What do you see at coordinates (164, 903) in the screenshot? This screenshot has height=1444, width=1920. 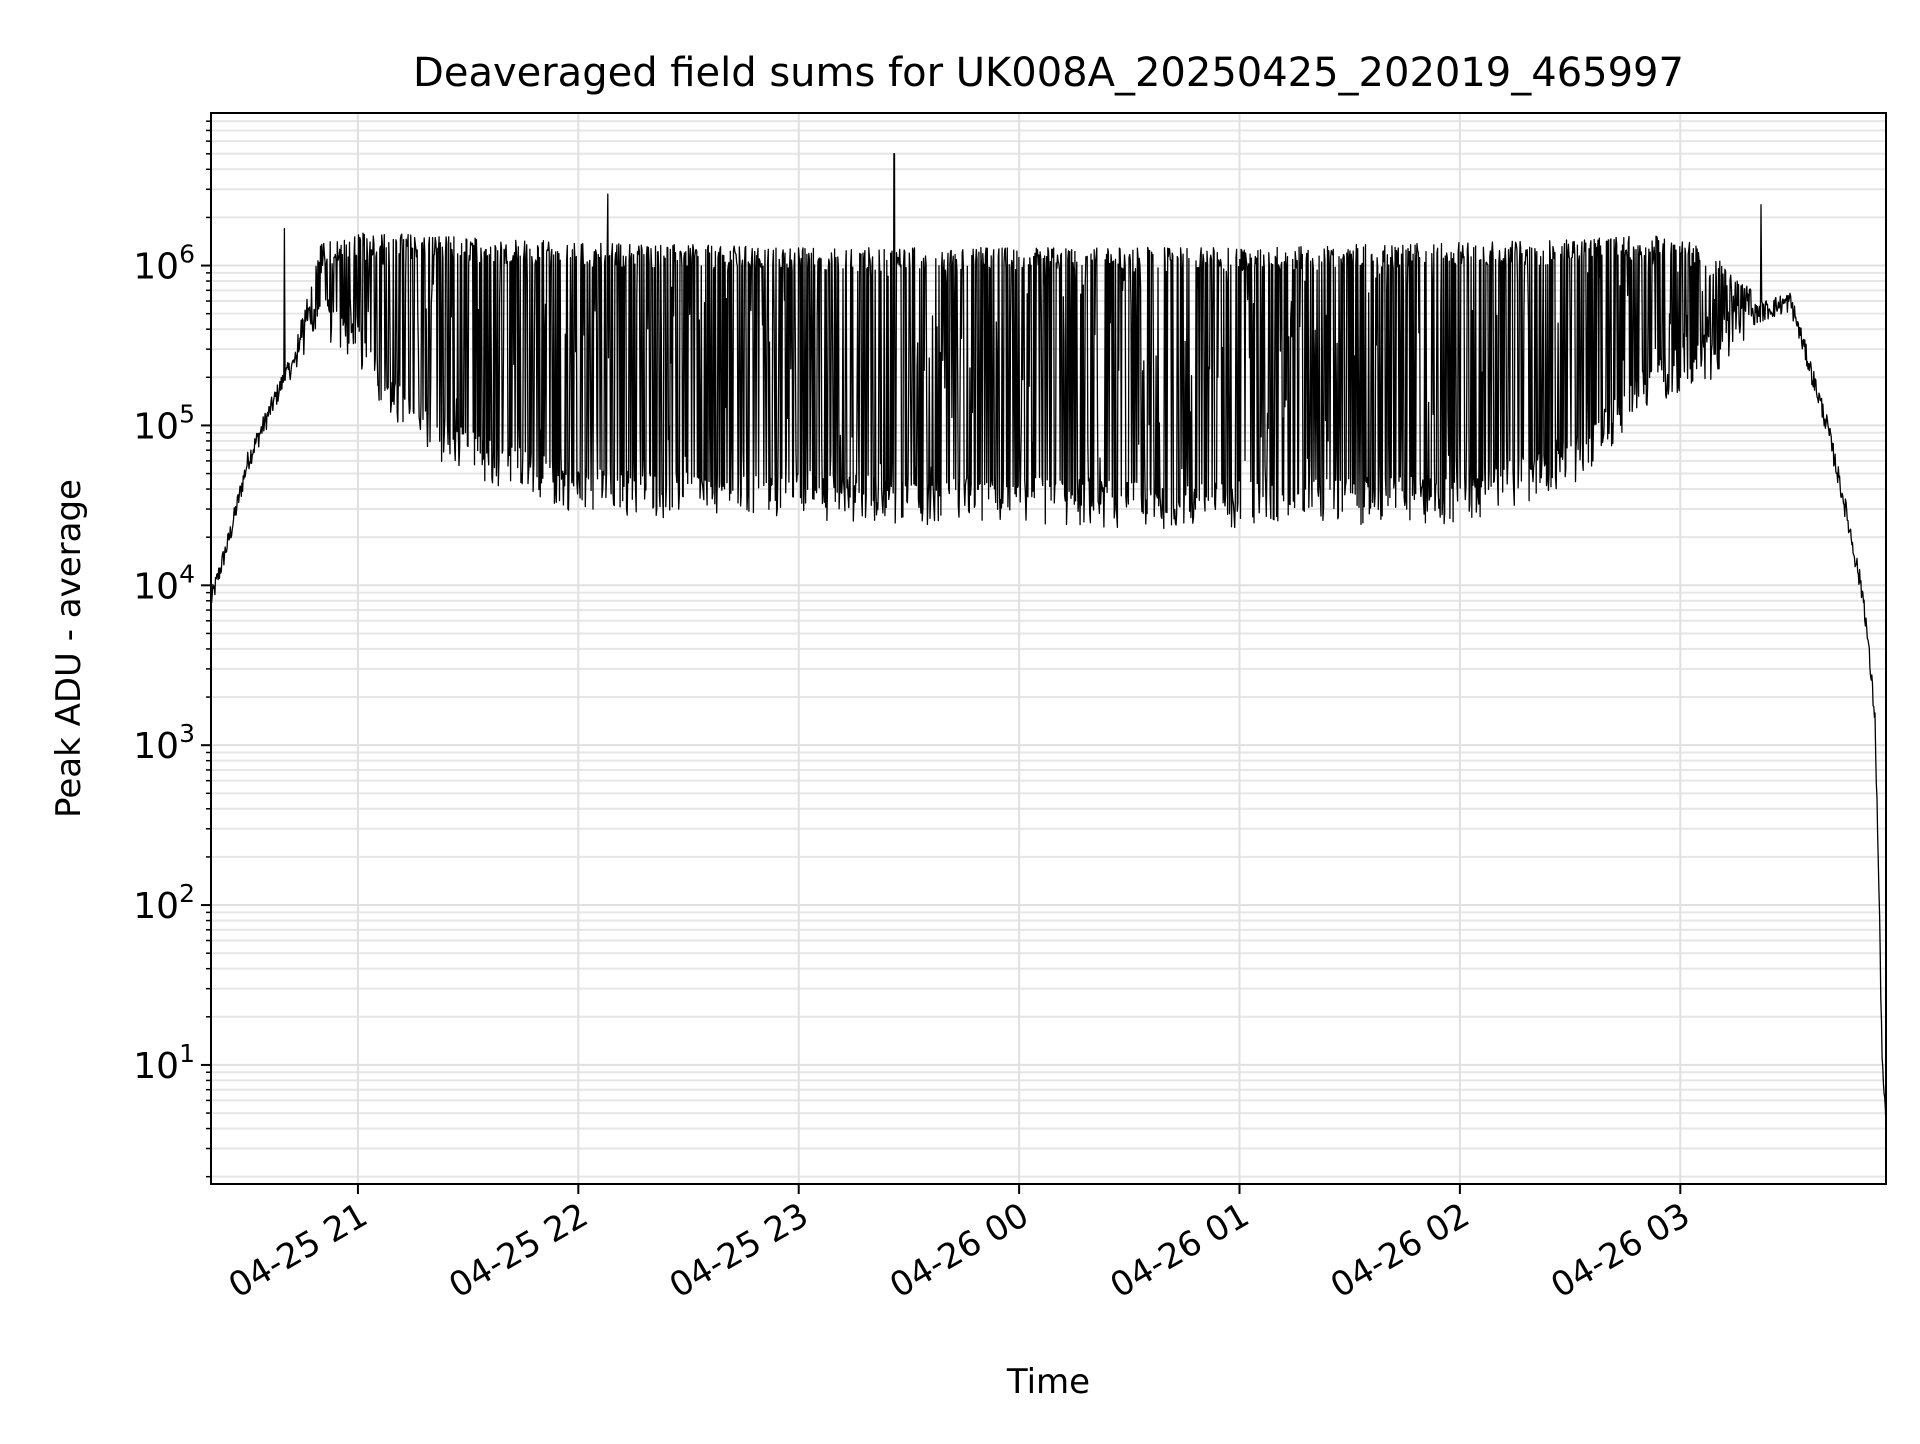 I see `y-tick-label: 10²` at bounding box center [164, 903].